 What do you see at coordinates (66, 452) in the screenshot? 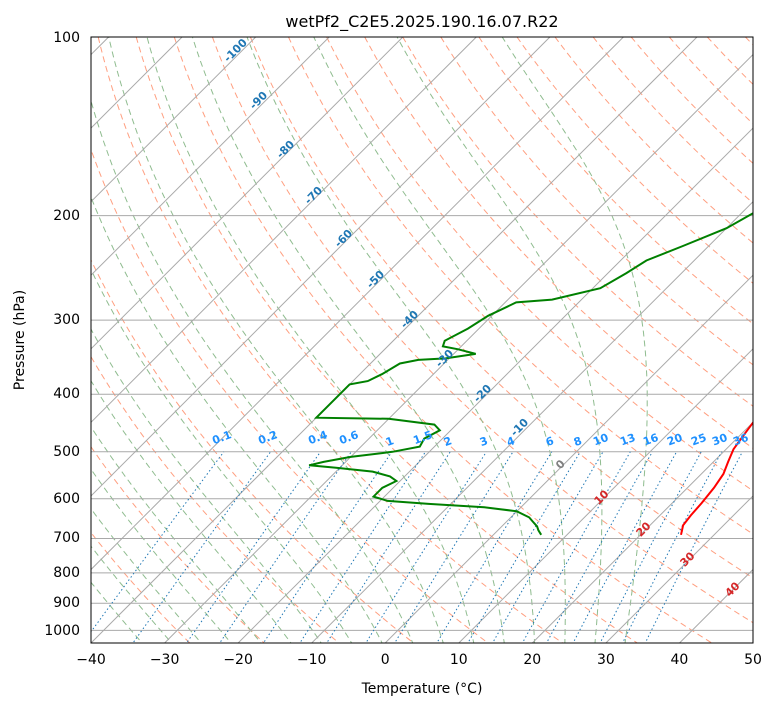
I see `y-tick-label: 500` at bounding box center [66, 452].